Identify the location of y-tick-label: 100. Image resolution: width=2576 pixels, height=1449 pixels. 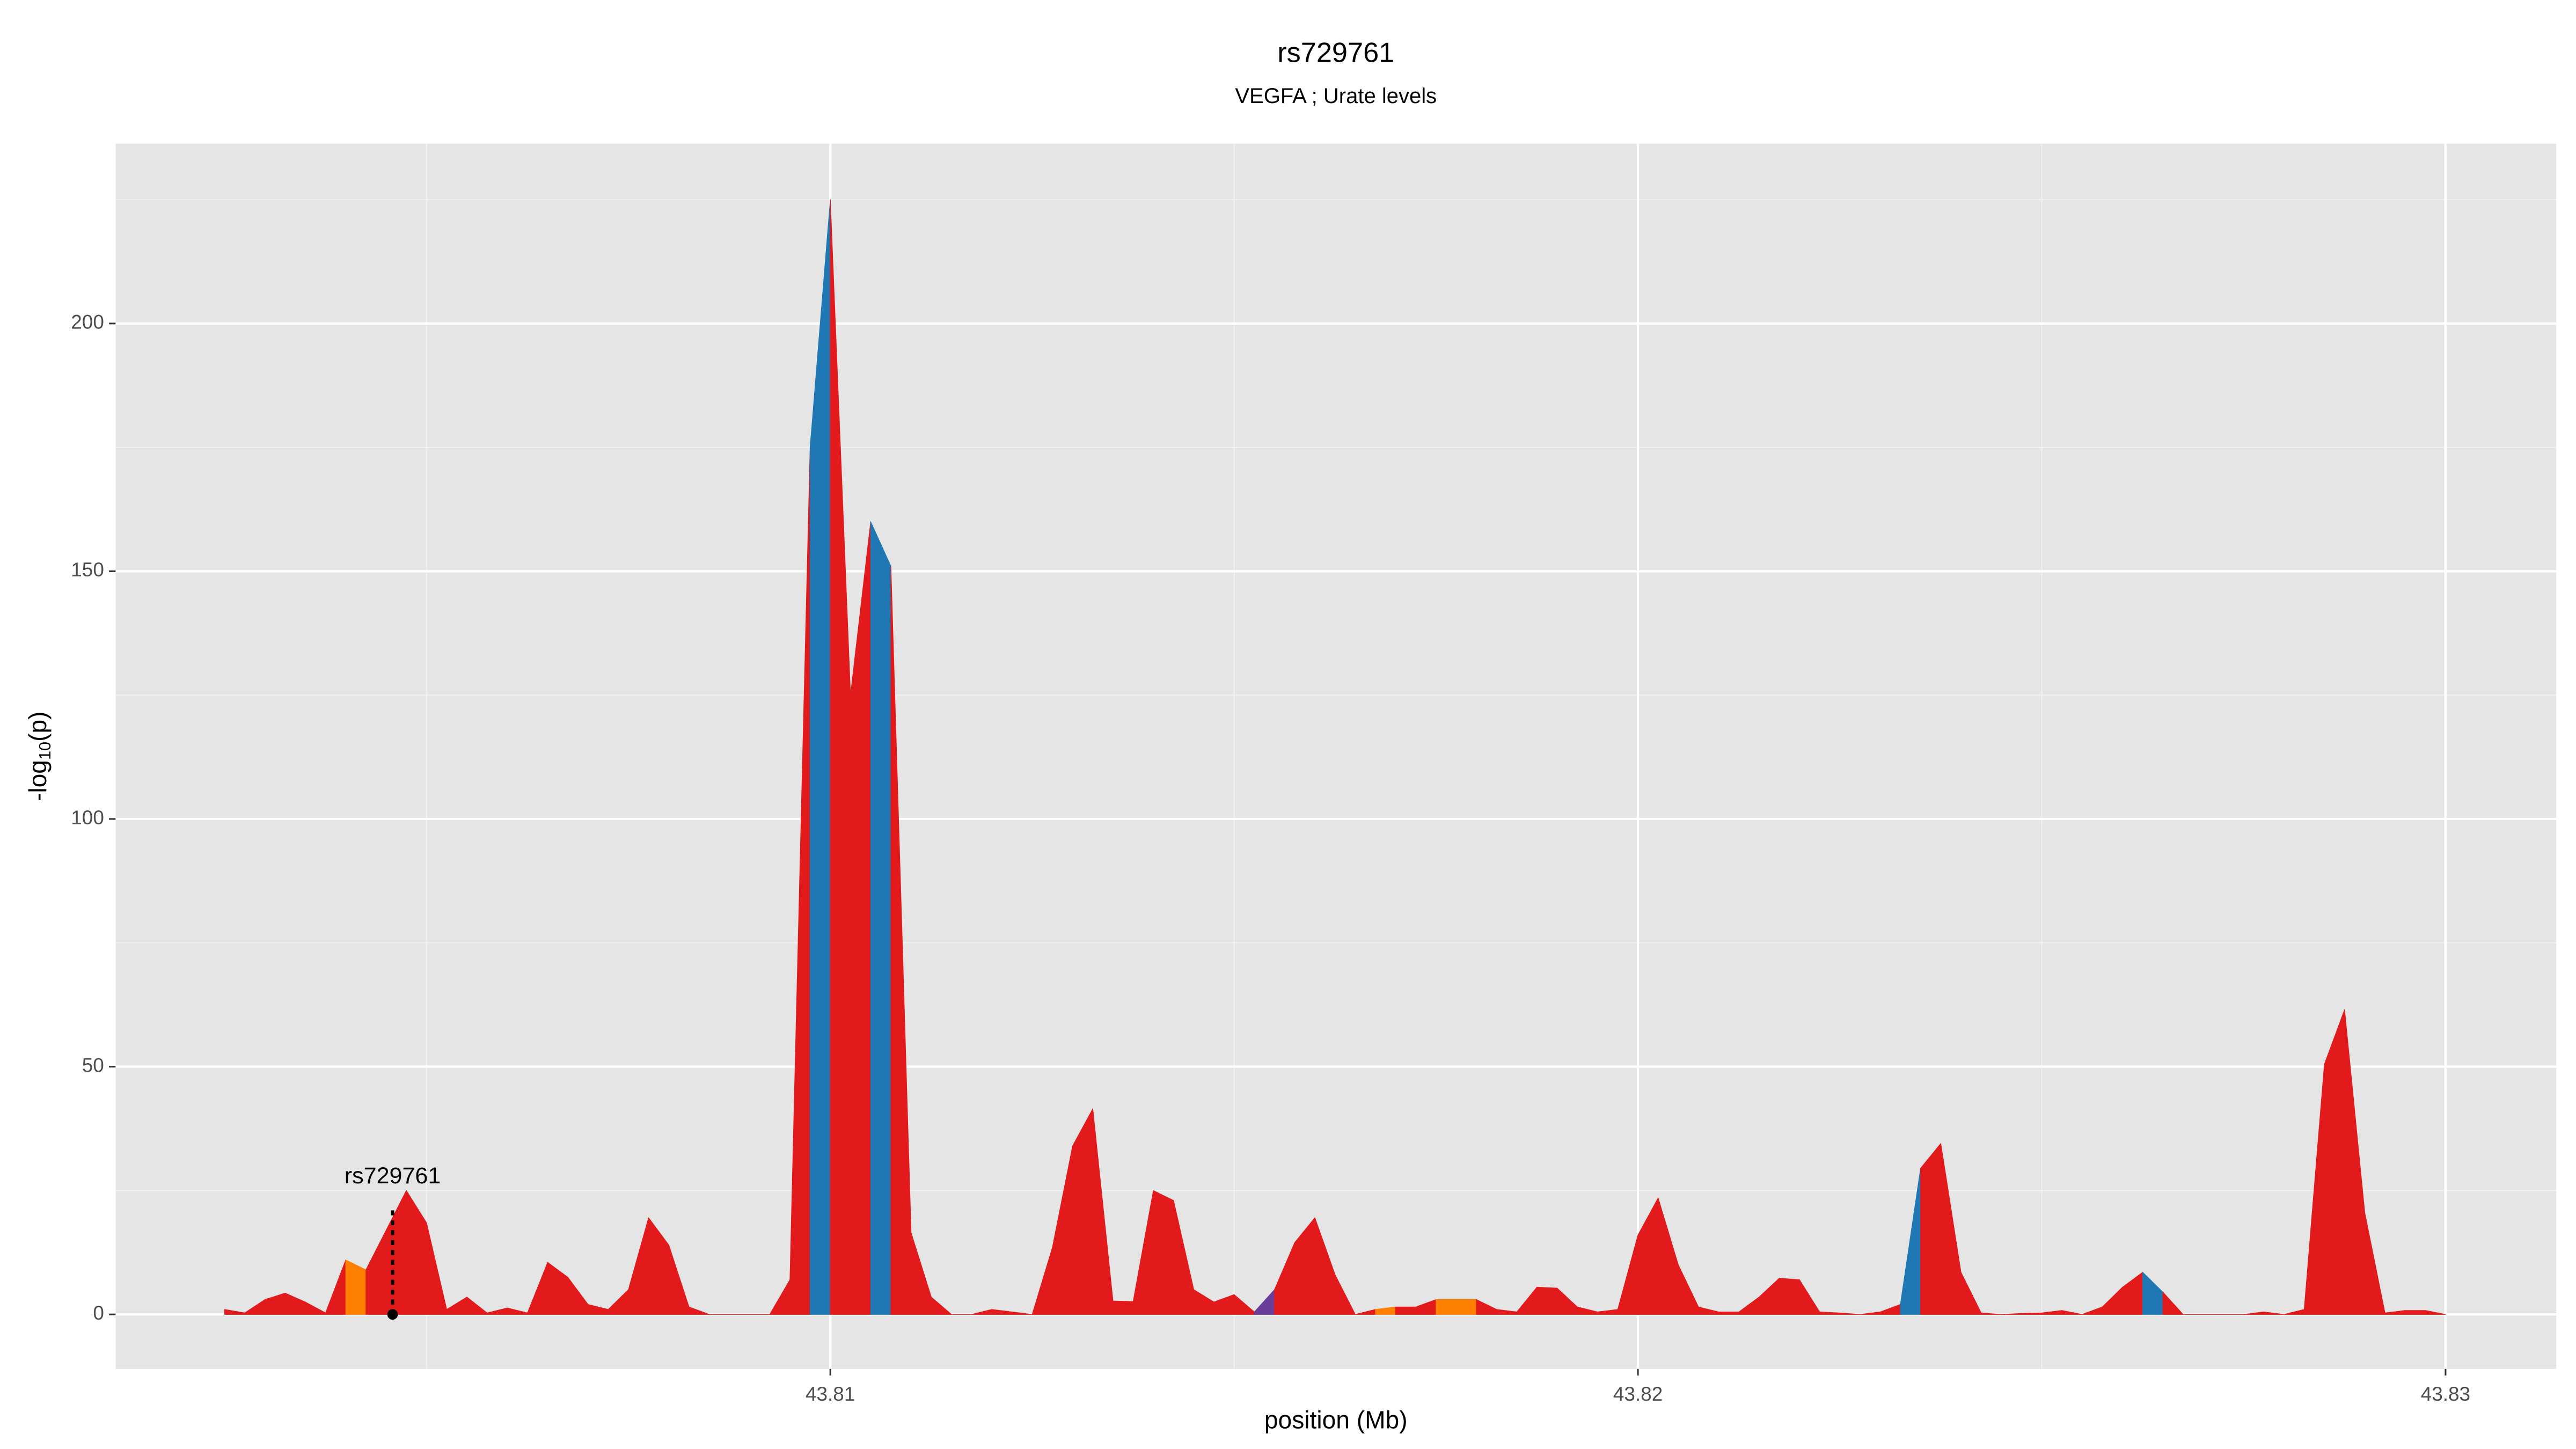
(87, 818).